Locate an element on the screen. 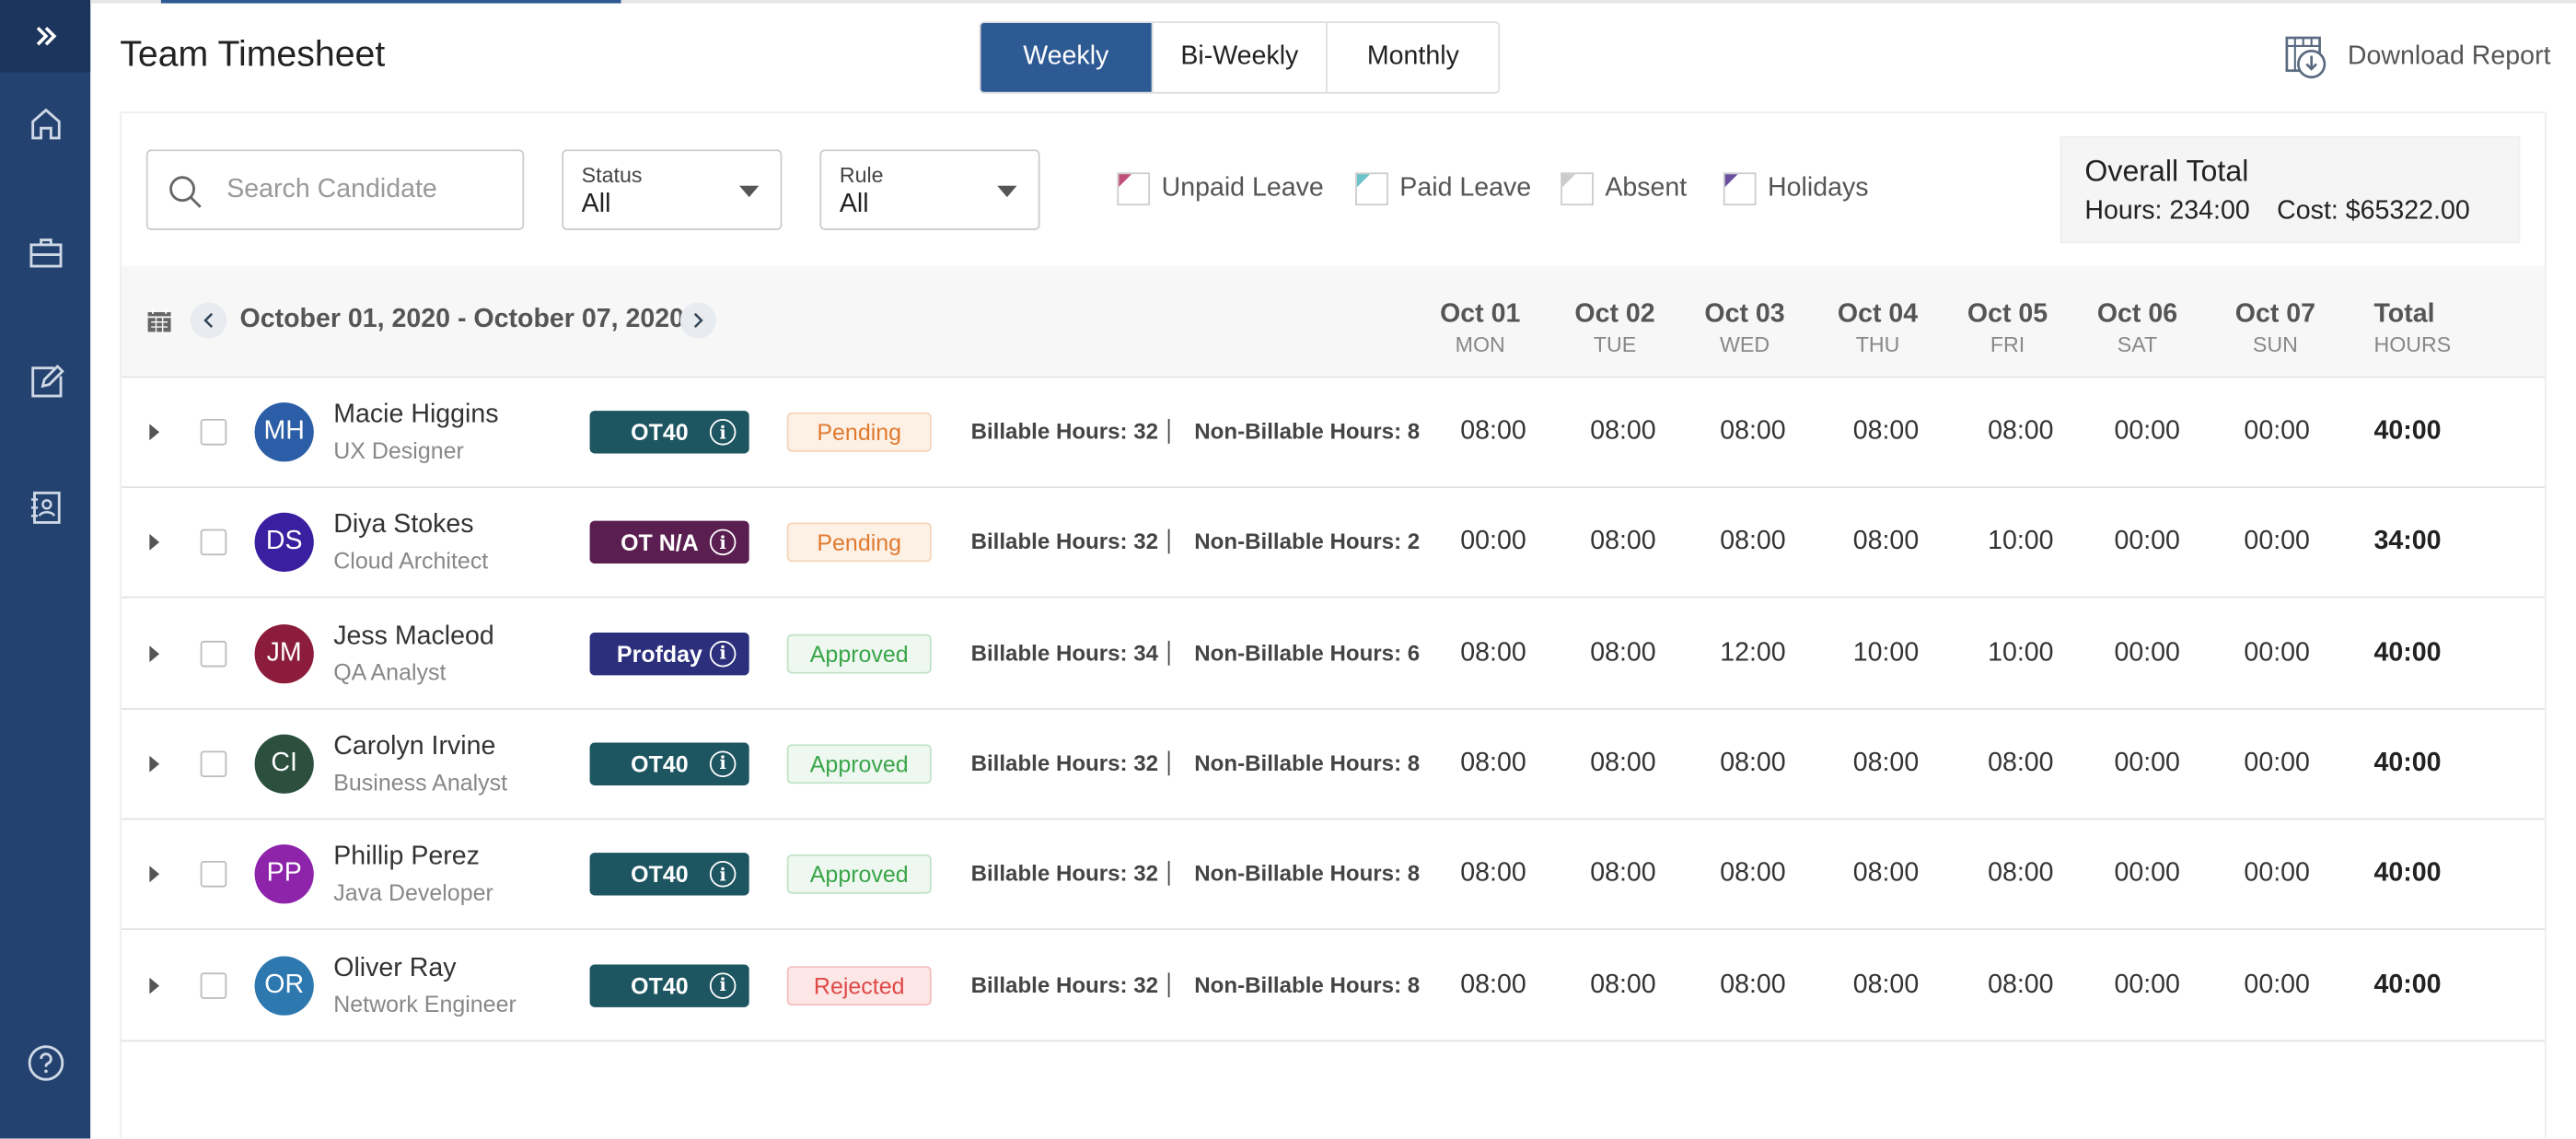  calendar-icon is located at coordinates (159, 321).